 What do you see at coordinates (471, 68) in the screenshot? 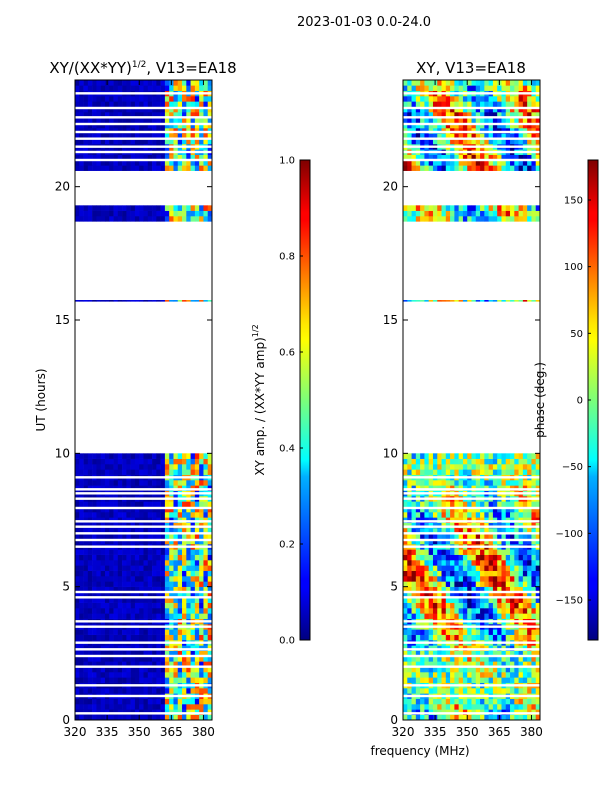
I see `phase-panel-title: XY, V13=EA18` at bounding box center [471, 68].